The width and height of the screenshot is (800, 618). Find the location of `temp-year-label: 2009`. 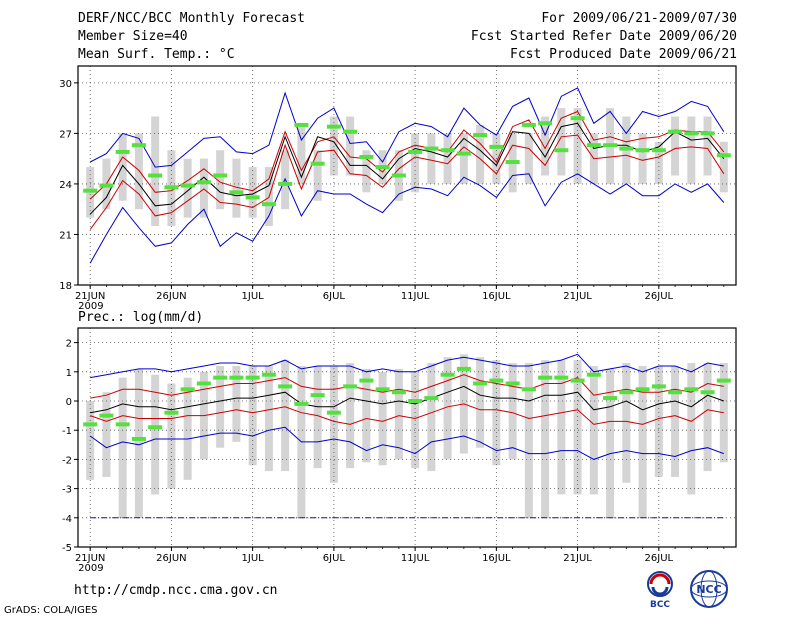

temp-year-label: 2009 is located at coordinates (90, 306).